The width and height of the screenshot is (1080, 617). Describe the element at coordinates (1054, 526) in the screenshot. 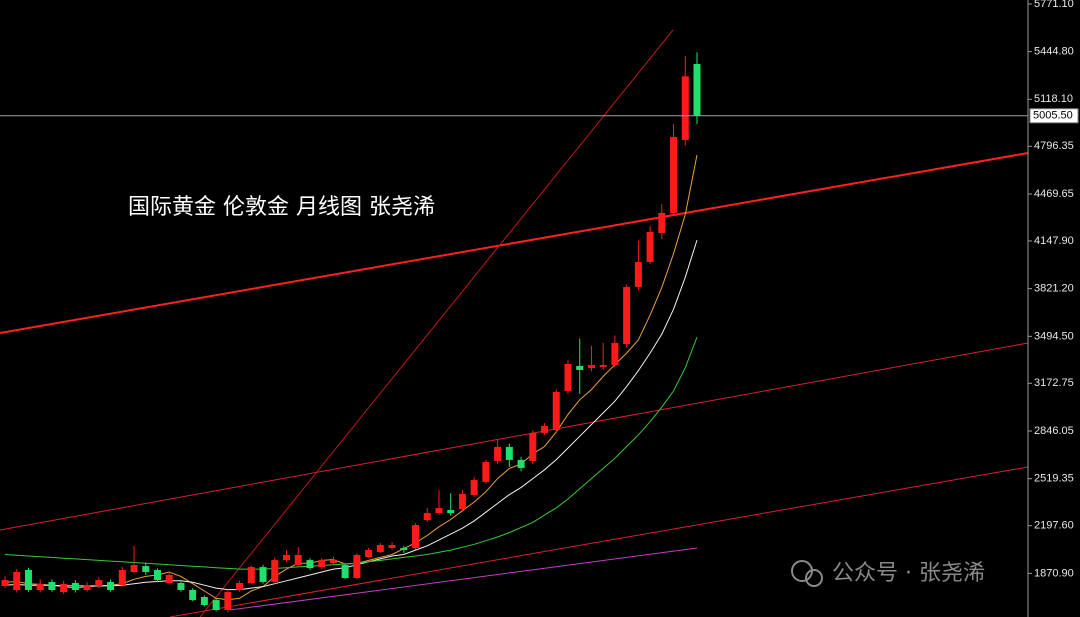

I see `y-tick-label: 2197.60` at that location.